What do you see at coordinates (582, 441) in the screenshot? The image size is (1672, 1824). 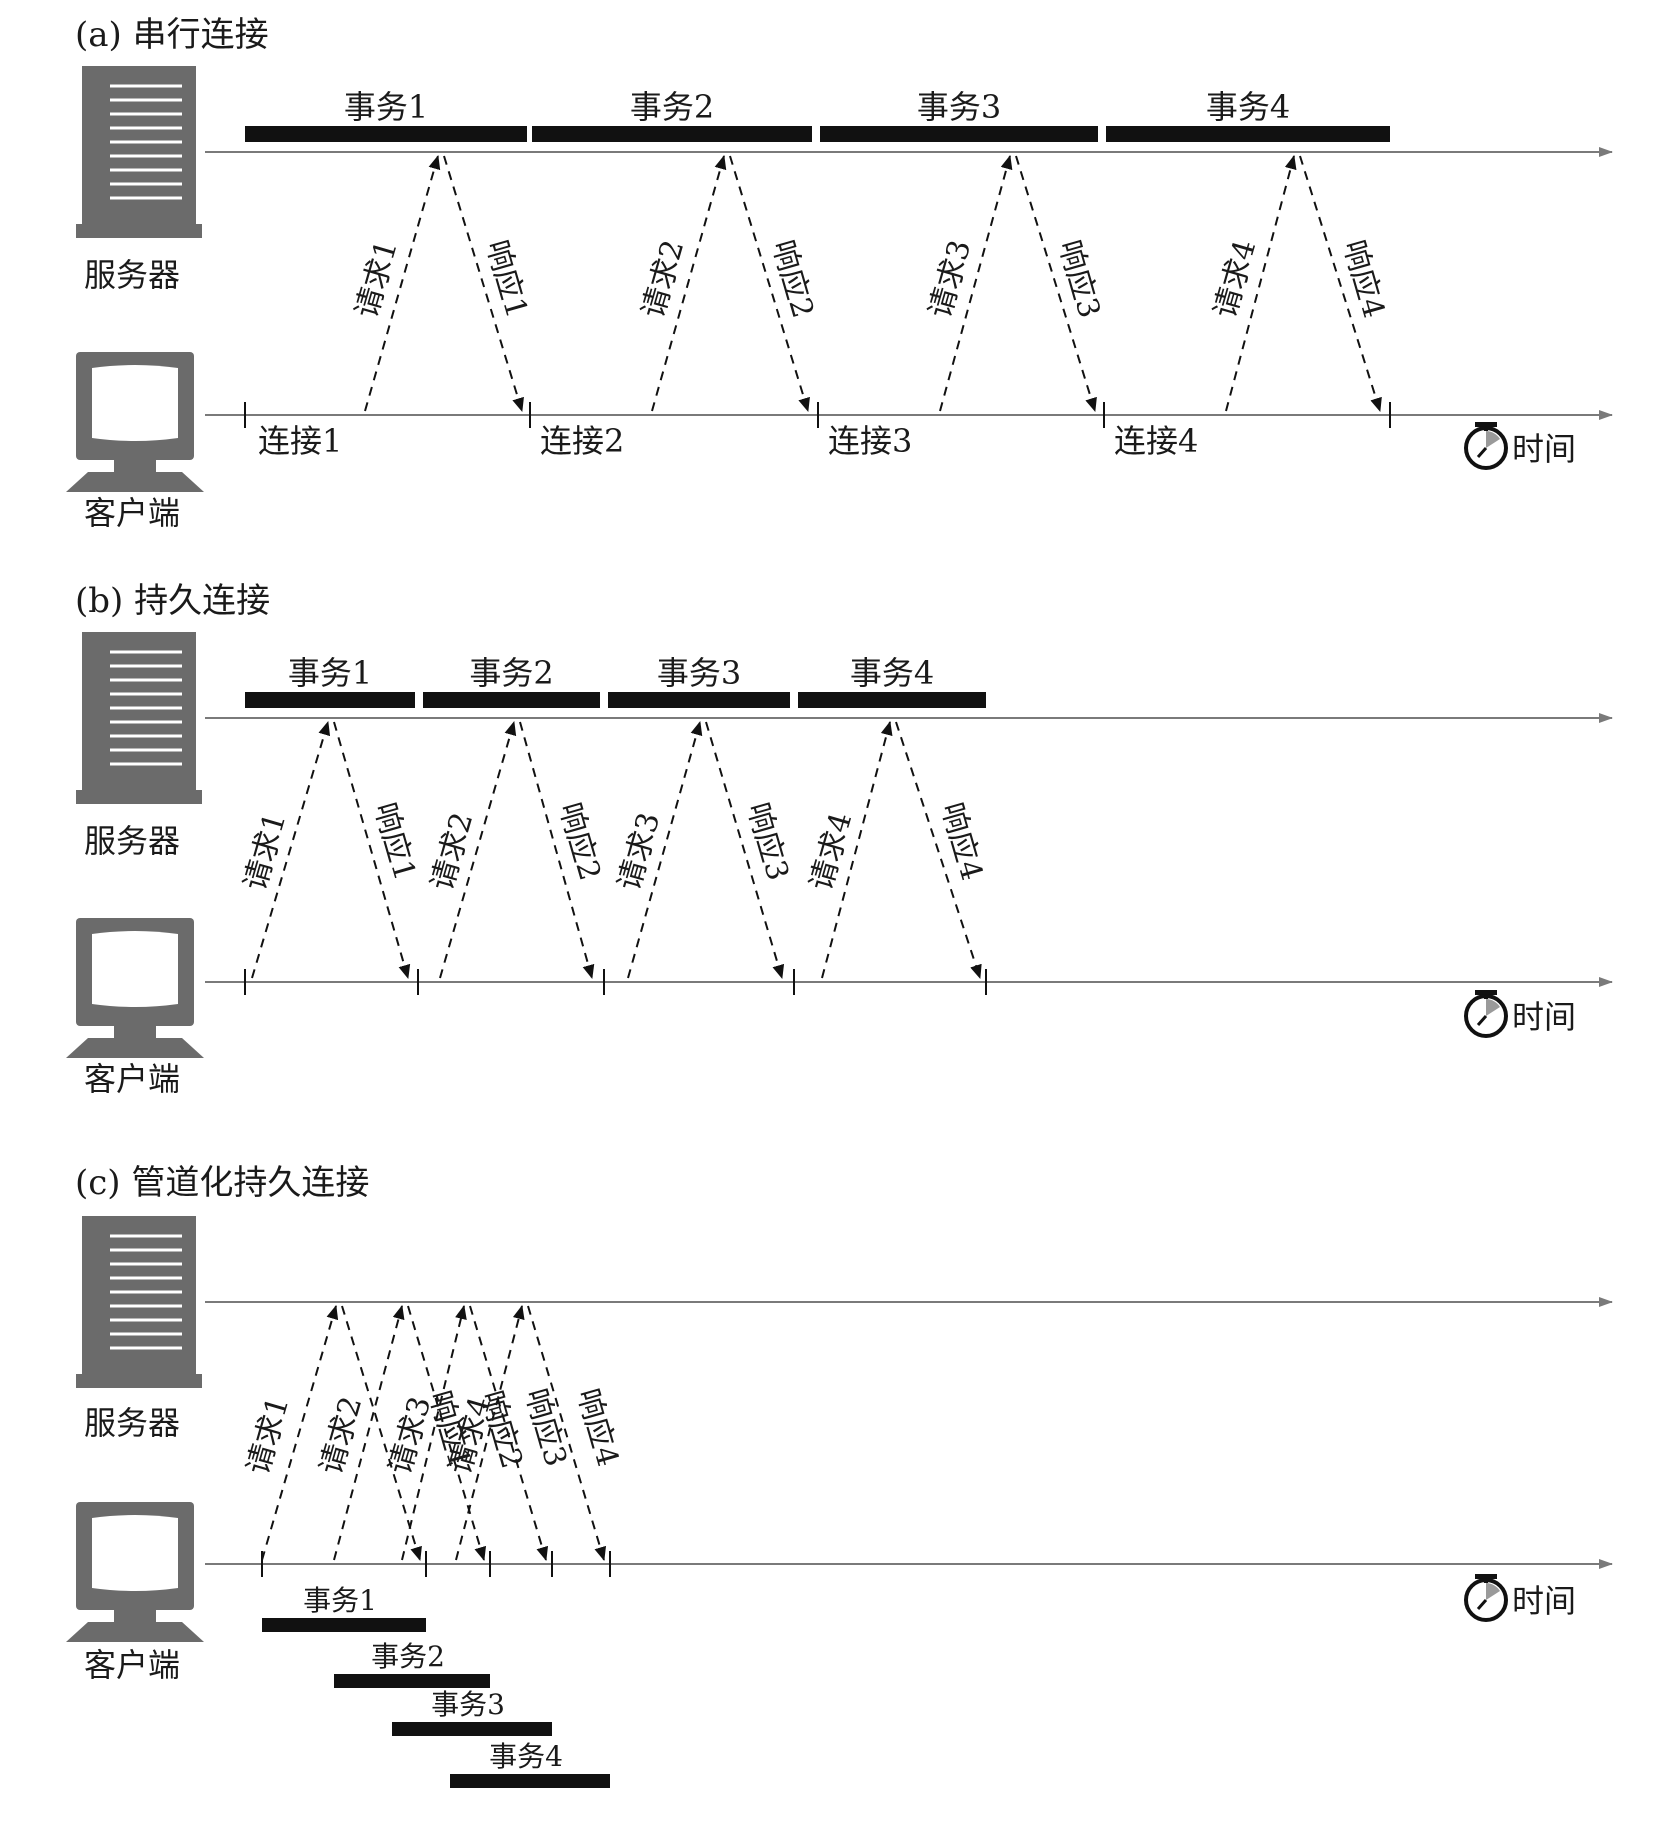 I see `connection-label: 连接2` at bounding box center [582, 441].